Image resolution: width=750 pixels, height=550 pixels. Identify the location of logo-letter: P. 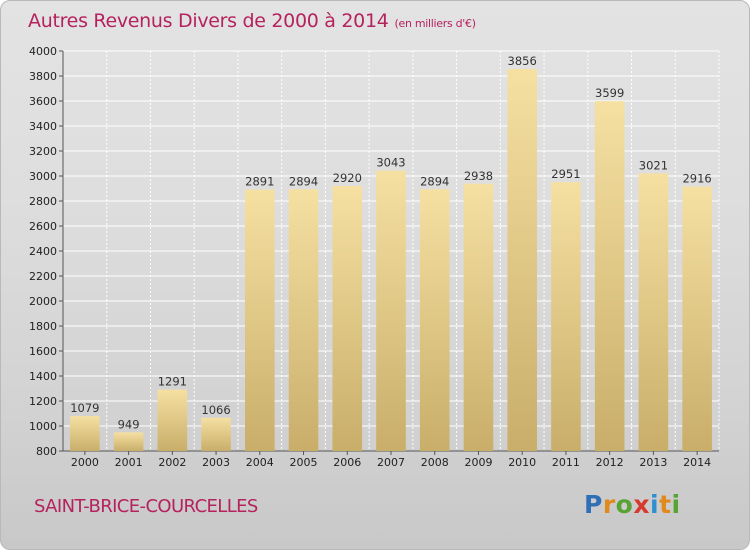
(593, 504).